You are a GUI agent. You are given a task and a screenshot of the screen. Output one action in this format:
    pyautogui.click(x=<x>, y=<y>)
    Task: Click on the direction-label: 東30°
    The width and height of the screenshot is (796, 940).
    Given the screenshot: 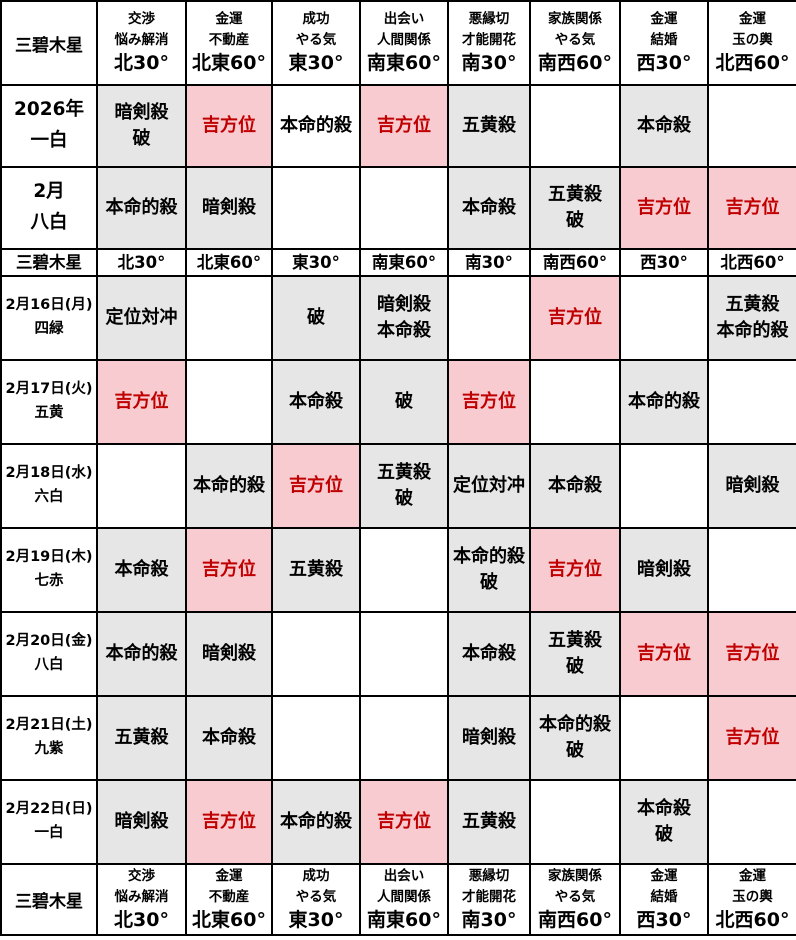 What is the action you would take?
    pyautogui.click(x=316, y=919)
    